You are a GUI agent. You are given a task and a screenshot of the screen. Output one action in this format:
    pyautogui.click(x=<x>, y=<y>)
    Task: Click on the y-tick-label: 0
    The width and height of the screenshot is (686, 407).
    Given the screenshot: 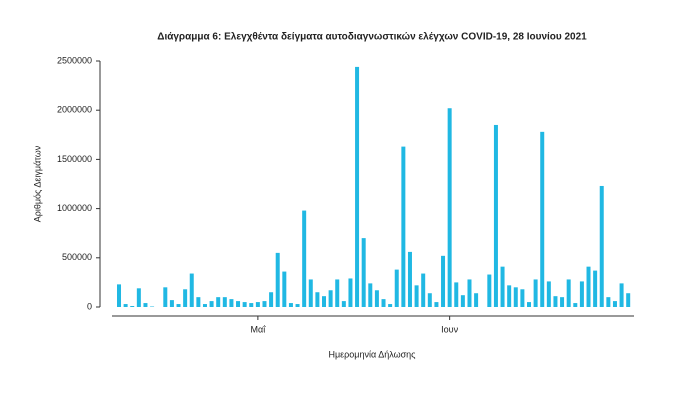 What is the action you would take?
    pyautogui.click(x=89, y=306)
    